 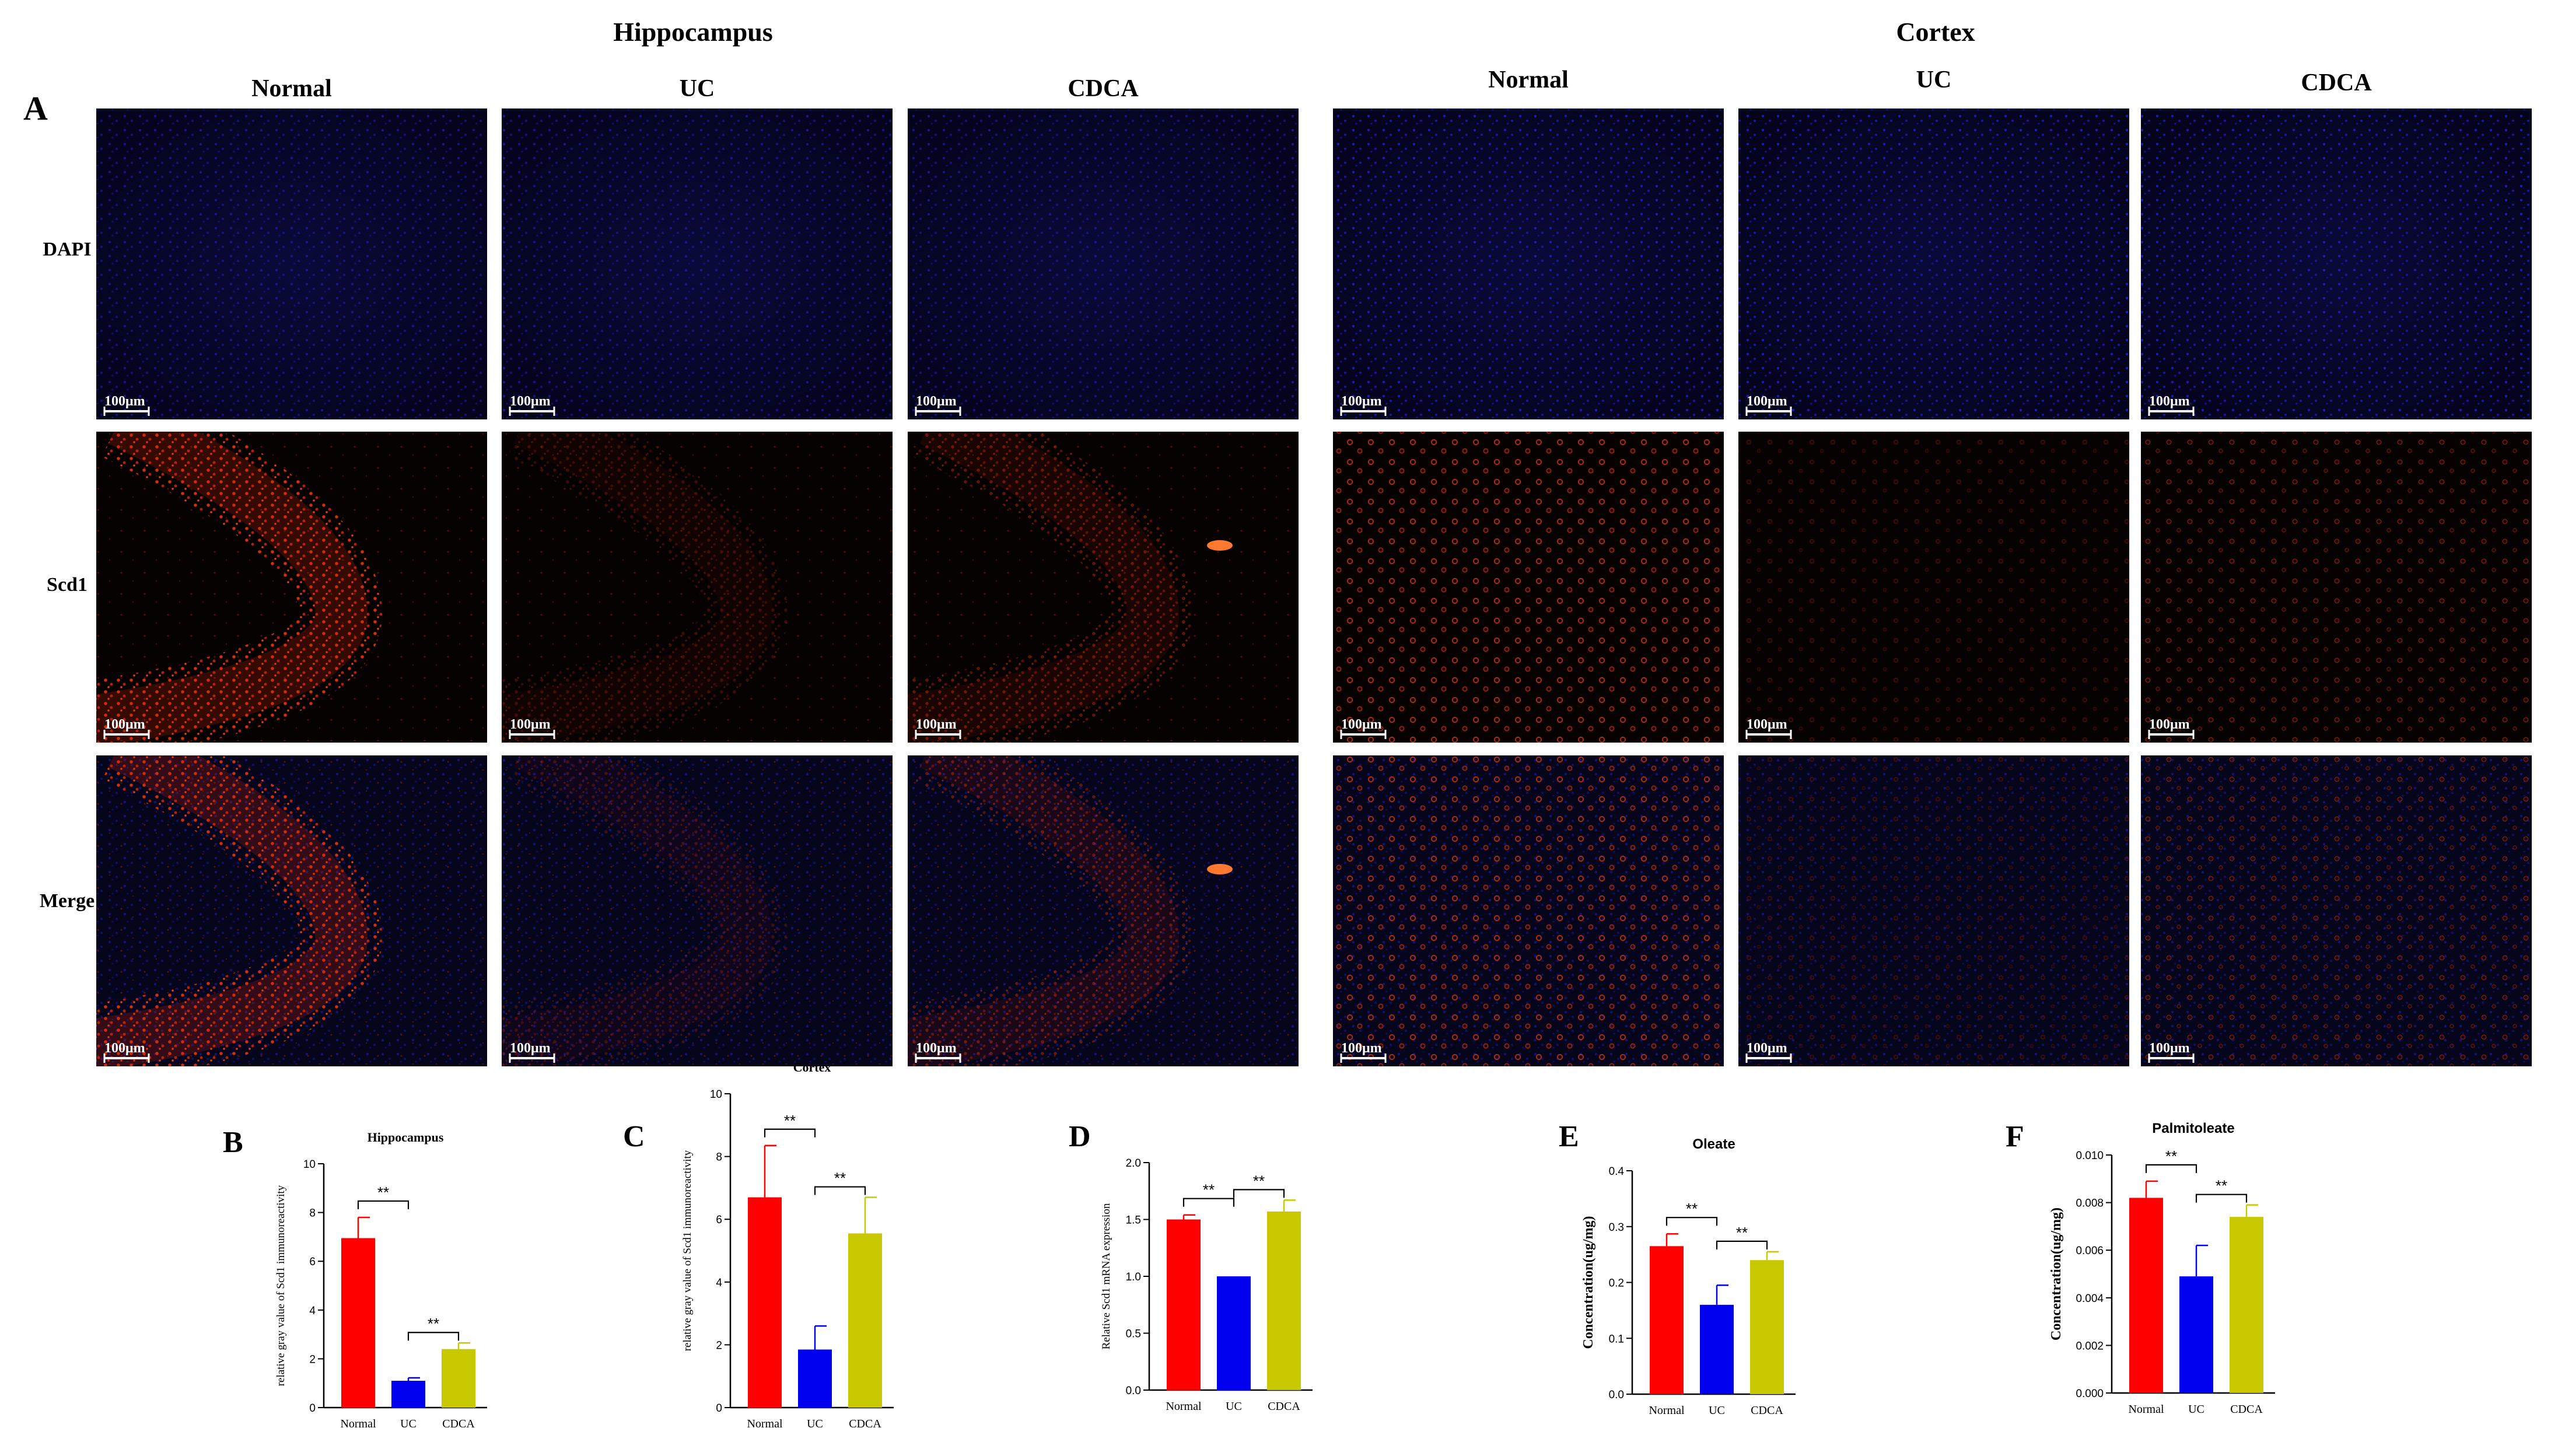 What do you see at coordinates (1103, 263) in the screenshot?
I see `micrograph-dapi-2: 100μm` at bounding box center [1103, 263].